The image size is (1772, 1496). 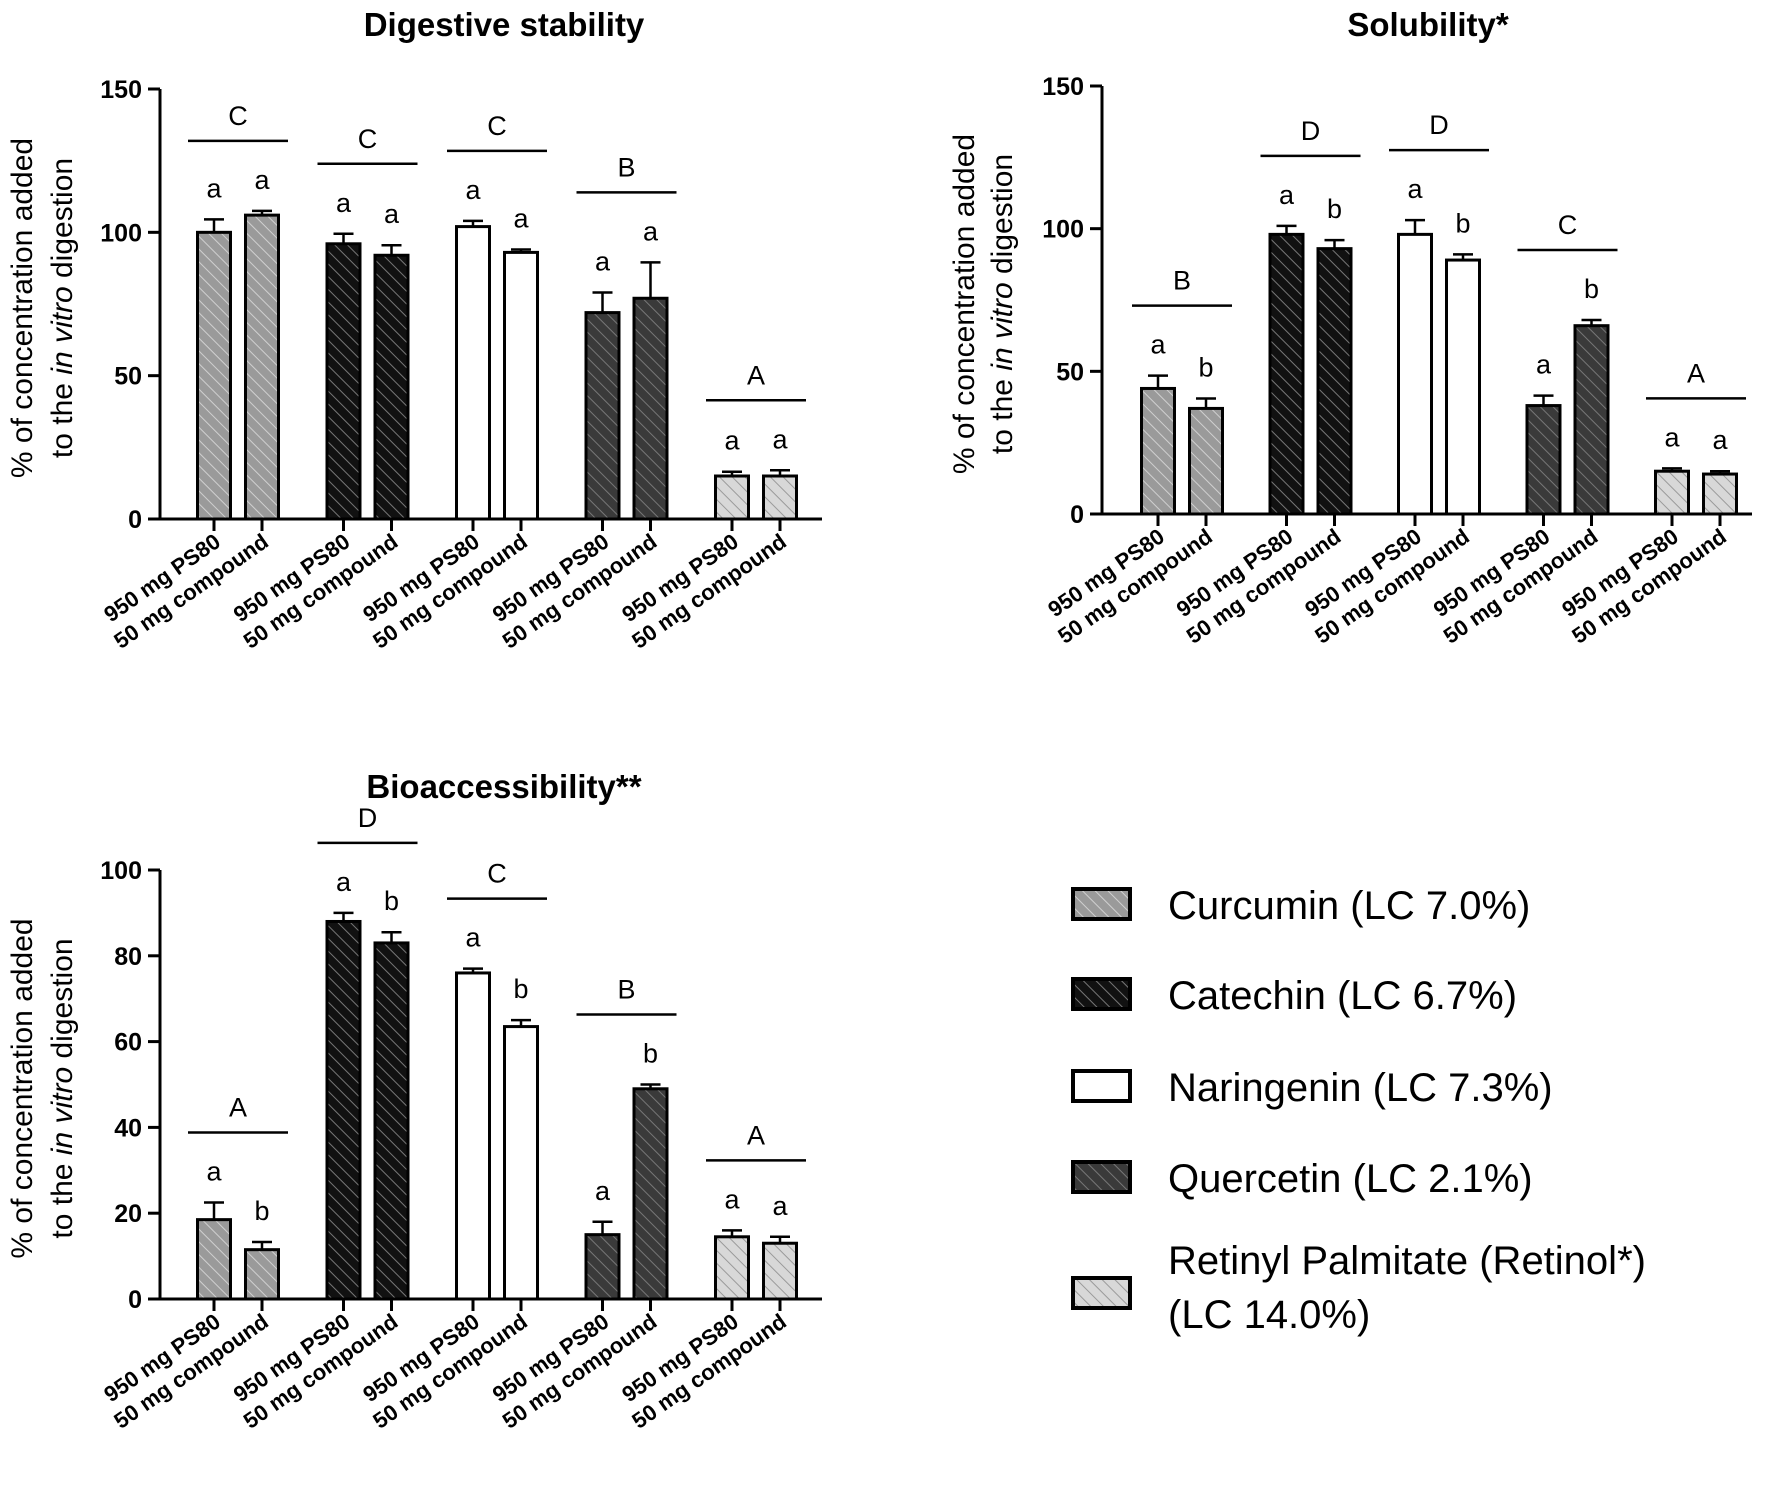 I want to click on legend-label: Curcumin (LC 7.0%), so click(x=1349, y=906).